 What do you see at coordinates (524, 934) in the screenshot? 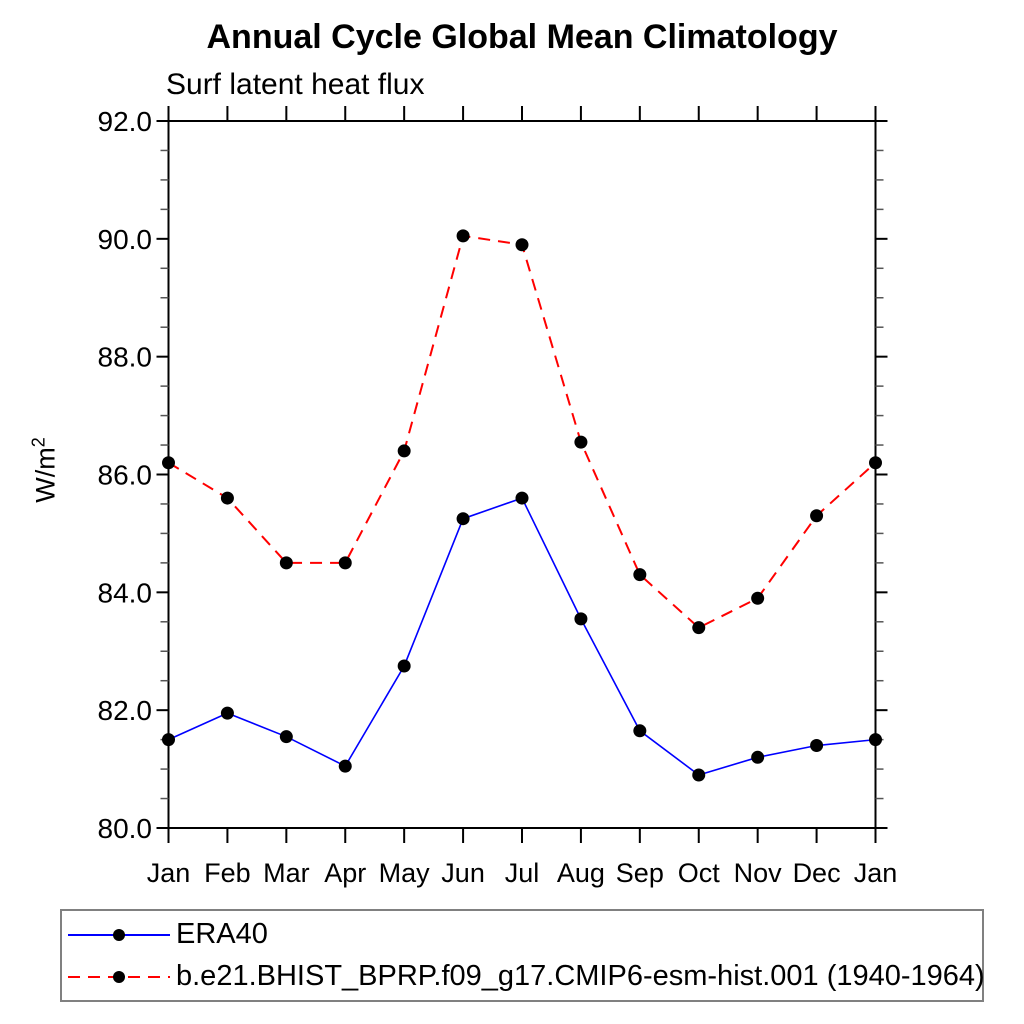
I see `legend-item-era40: ERA40` at bounding box center [524, 934].